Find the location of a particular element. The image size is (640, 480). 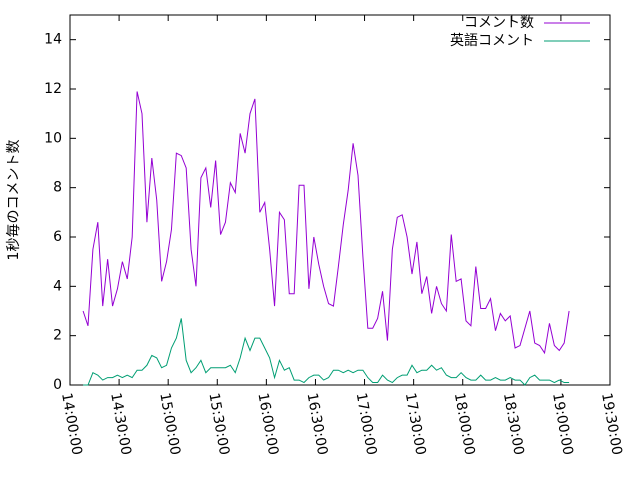

x-tick-label: 17:30:00 is located at coordinates (415, 424).